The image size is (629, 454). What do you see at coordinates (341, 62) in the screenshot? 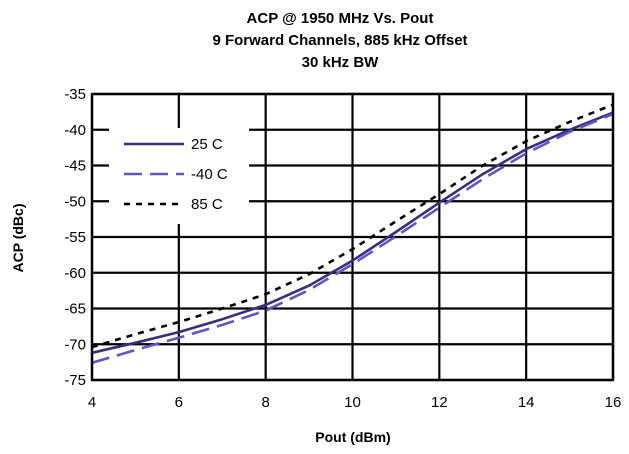
I see `chart-title-line-3: 30 kHz BW` at bounding box center [341, 62].